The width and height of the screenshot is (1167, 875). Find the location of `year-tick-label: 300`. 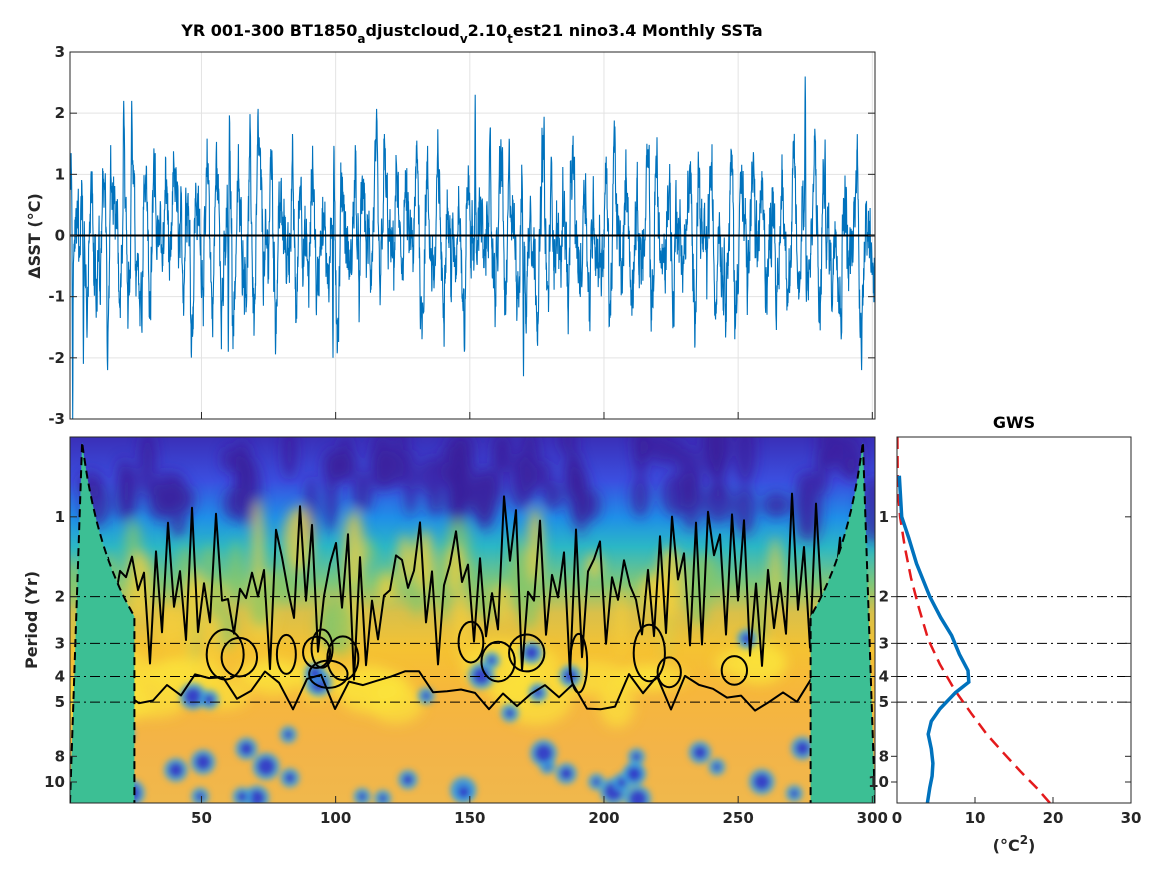

year-tick-label: 300 is located at coordinates (872, 818).